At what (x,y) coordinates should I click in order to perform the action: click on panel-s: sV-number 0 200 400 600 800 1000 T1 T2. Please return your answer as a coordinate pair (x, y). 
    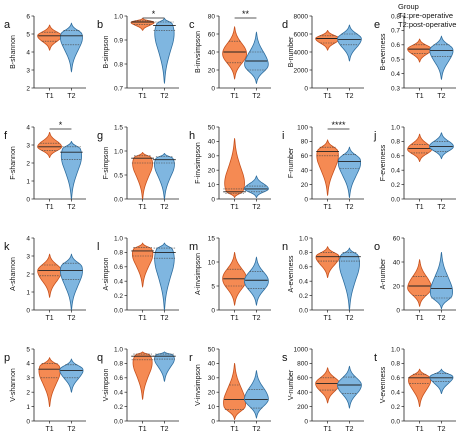
    Looking at the image, I should click on (323, 389).